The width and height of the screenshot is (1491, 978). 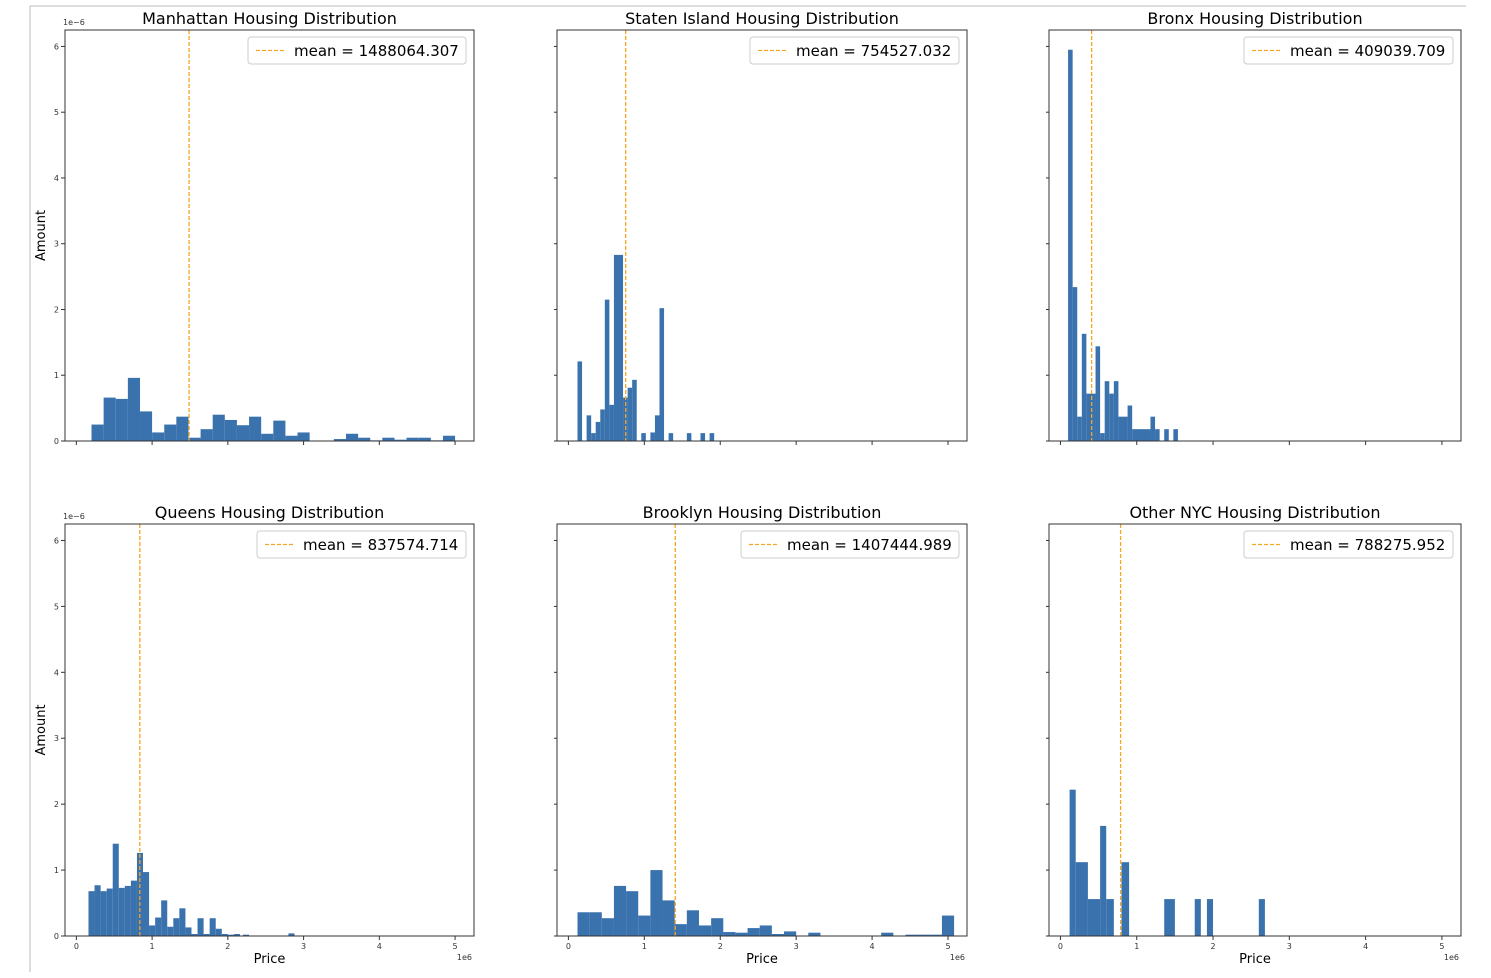 What do you see at coordinates (56, 441) in the screenshot?
I see `manhattan-ytick-label-0: 0` at bounding box center [56, 441].